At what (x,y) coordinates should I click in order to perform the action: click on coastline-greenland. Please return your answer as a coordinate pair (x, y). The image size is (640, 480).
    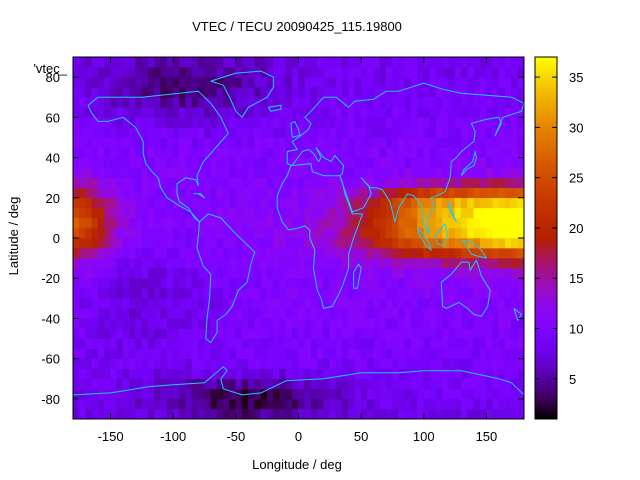
    Looking at the image, I should click on (242, 94).